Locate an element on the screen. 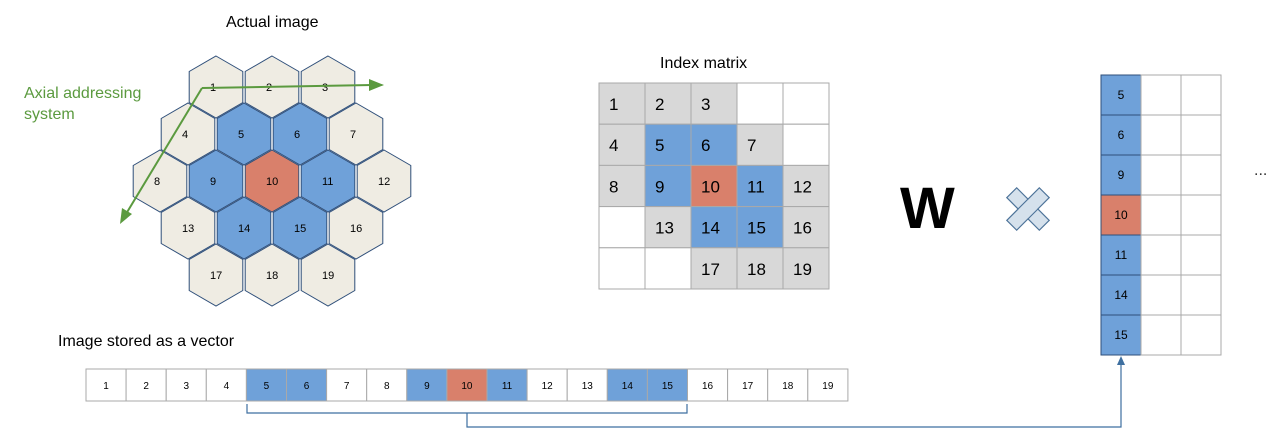 This screenshot has height=440, width=1276. vector-to-column-connector is located at coordinates (685, 392).